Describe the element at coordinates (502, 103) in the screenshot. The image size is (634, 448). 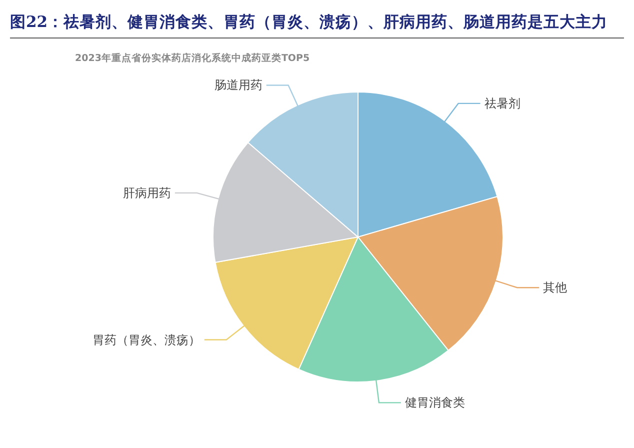
I see `slice-label: 祛暑剂` at that location.